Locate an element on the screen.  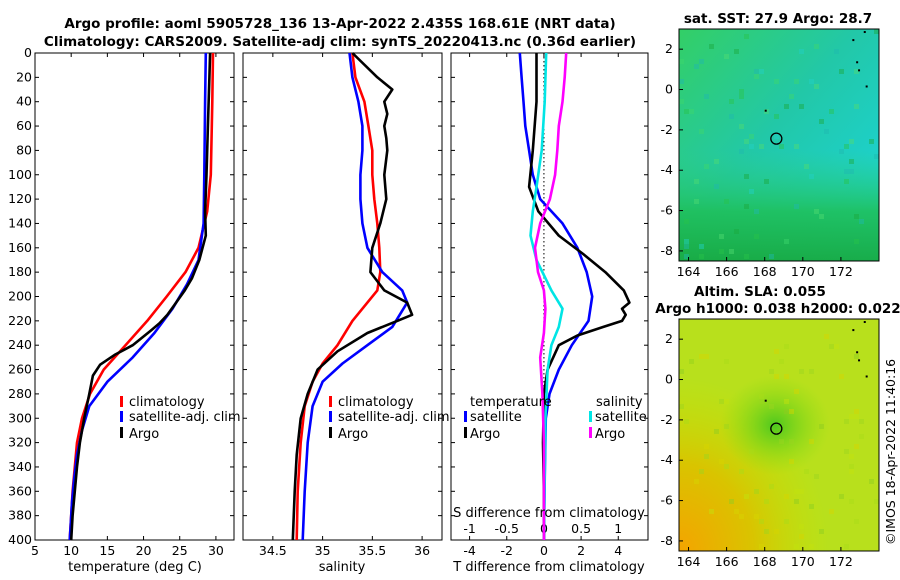
x-tick-label: 166 is located at coordinates (727, 561).